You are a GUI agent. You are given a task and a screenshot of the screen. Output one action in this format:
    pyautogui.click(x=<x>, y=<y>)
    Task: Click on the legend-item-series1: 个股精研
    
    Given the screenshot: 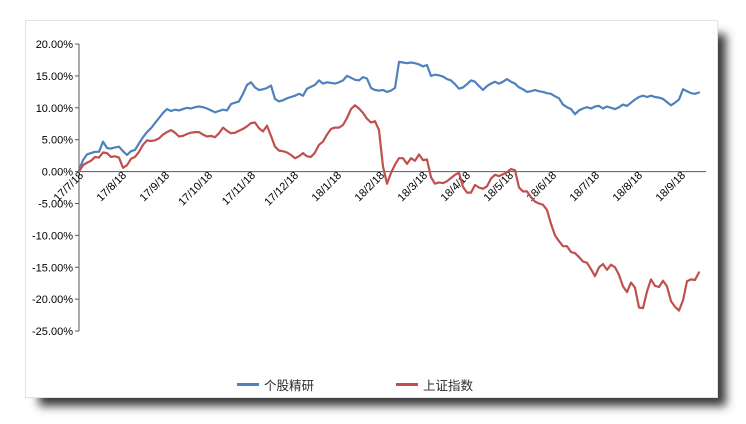 What is the action you would take?
    pyautogui.click(x=275, y=384)
    